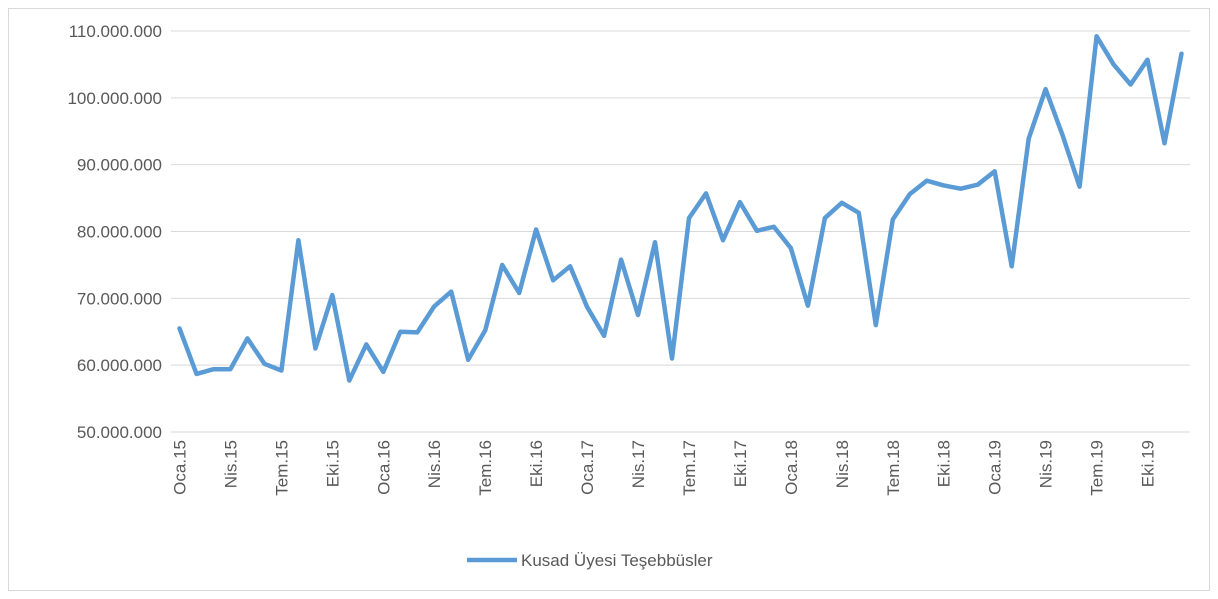 The height and width of the screenshot is (599, 1218). What do you see at coordinates (230, 464) in the screenshot?
I see `x-tick-label: Nis.15` at bounding box center [230, 464].